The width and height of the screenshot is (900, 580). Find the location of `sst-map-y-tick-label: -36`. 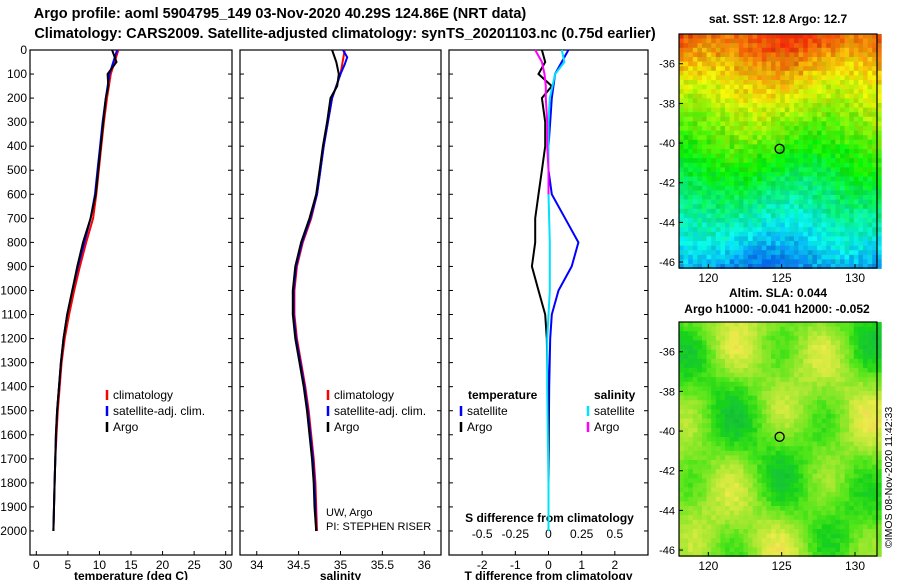

sst-map-y-tick-label: -36 is located at coordinates (667, 65).